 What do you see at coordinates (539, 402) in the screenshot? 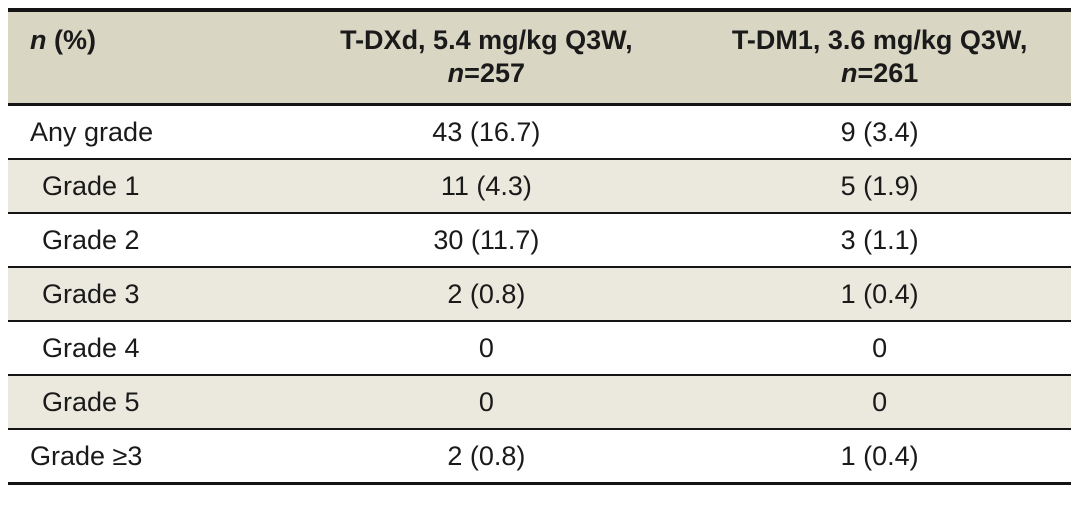
I see `table-row-grade-5: Grade 5 0 0` at bounding box center [539, 402].